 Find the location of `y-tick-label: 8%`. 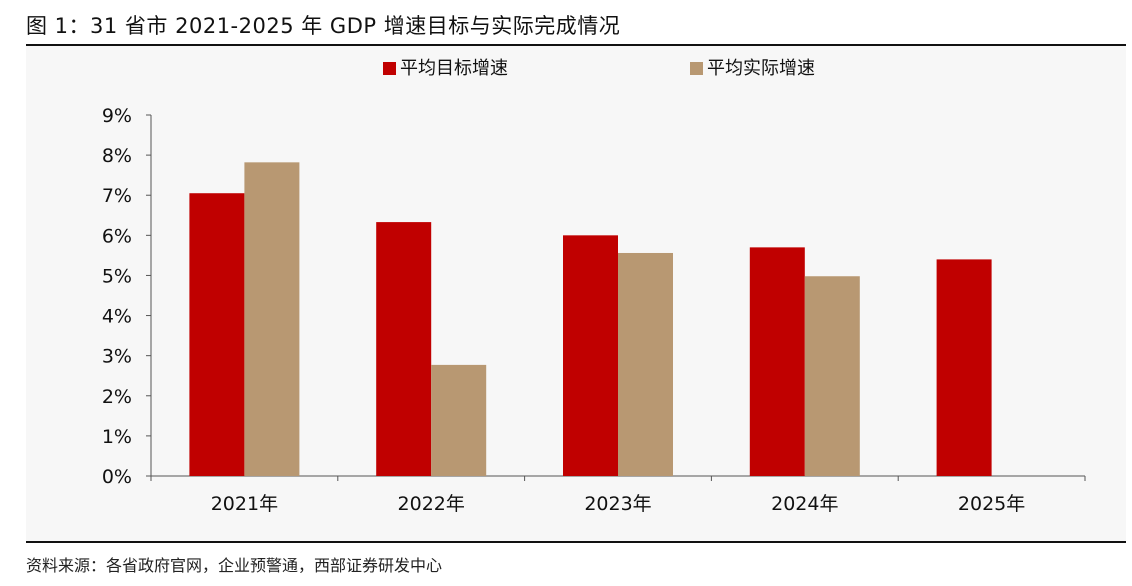

y-tick-label: 8% is located at coordinates (117, 156).